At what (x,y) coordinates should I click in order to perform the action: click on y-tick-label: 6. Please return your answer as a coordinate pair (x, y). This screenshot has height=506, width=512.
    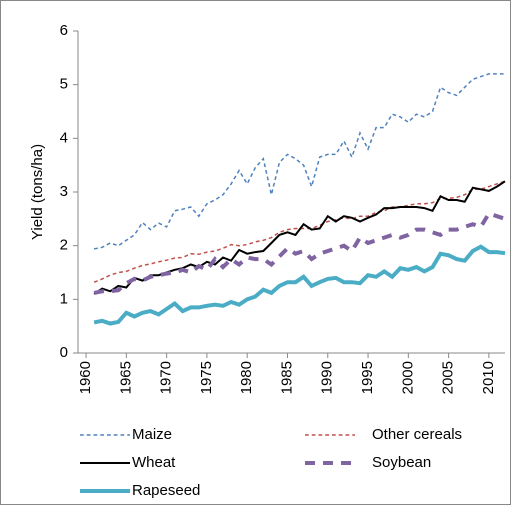
    Looking at the image, I should click on (64, 30).